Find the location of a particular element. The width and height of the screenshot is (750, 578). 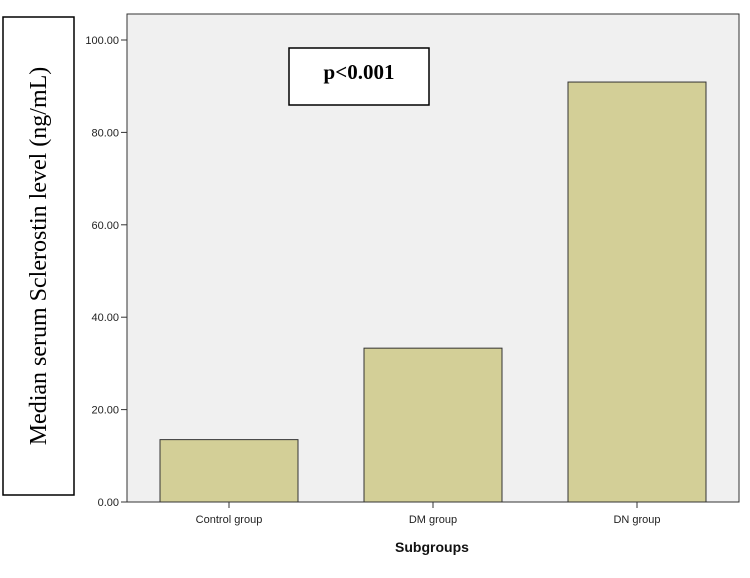

bar-dn-group is located at coordinates (637, 292).